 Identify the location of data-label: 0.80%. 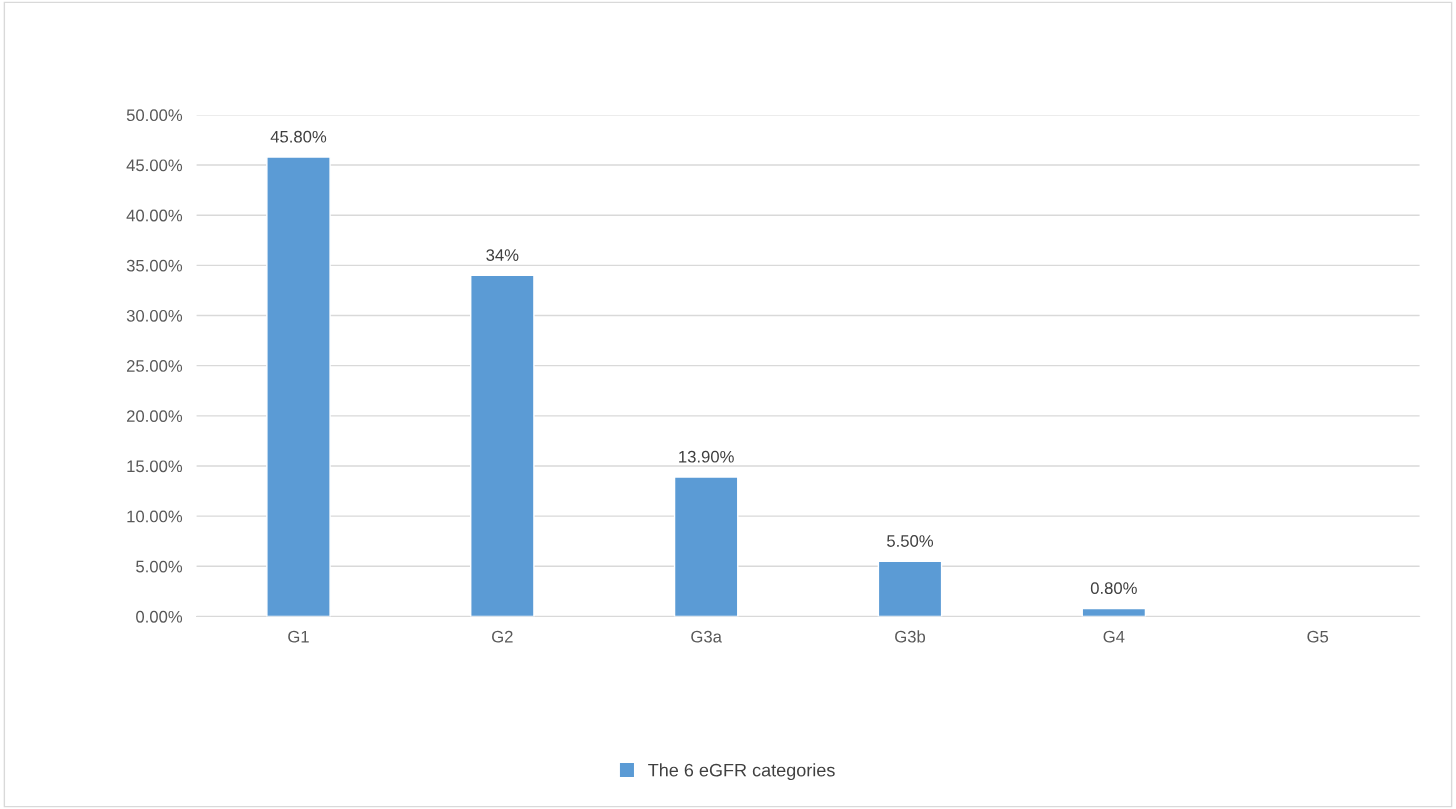
(1113, 588).